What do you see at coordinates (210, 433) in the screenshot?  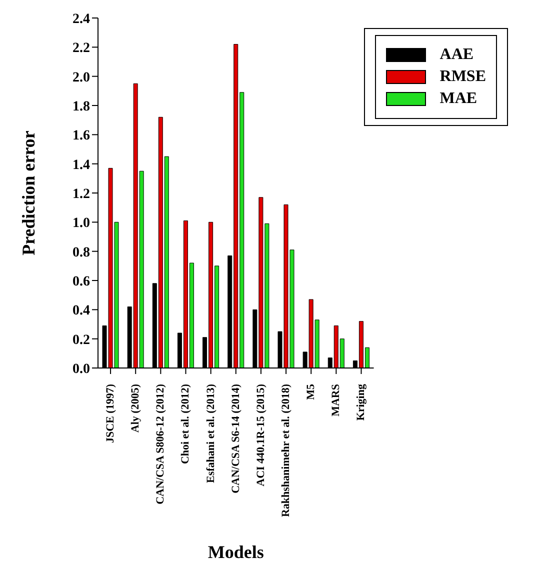 I see `x-tick-label: Esfahani et al. (2013)` at bounding box center [210, 433].